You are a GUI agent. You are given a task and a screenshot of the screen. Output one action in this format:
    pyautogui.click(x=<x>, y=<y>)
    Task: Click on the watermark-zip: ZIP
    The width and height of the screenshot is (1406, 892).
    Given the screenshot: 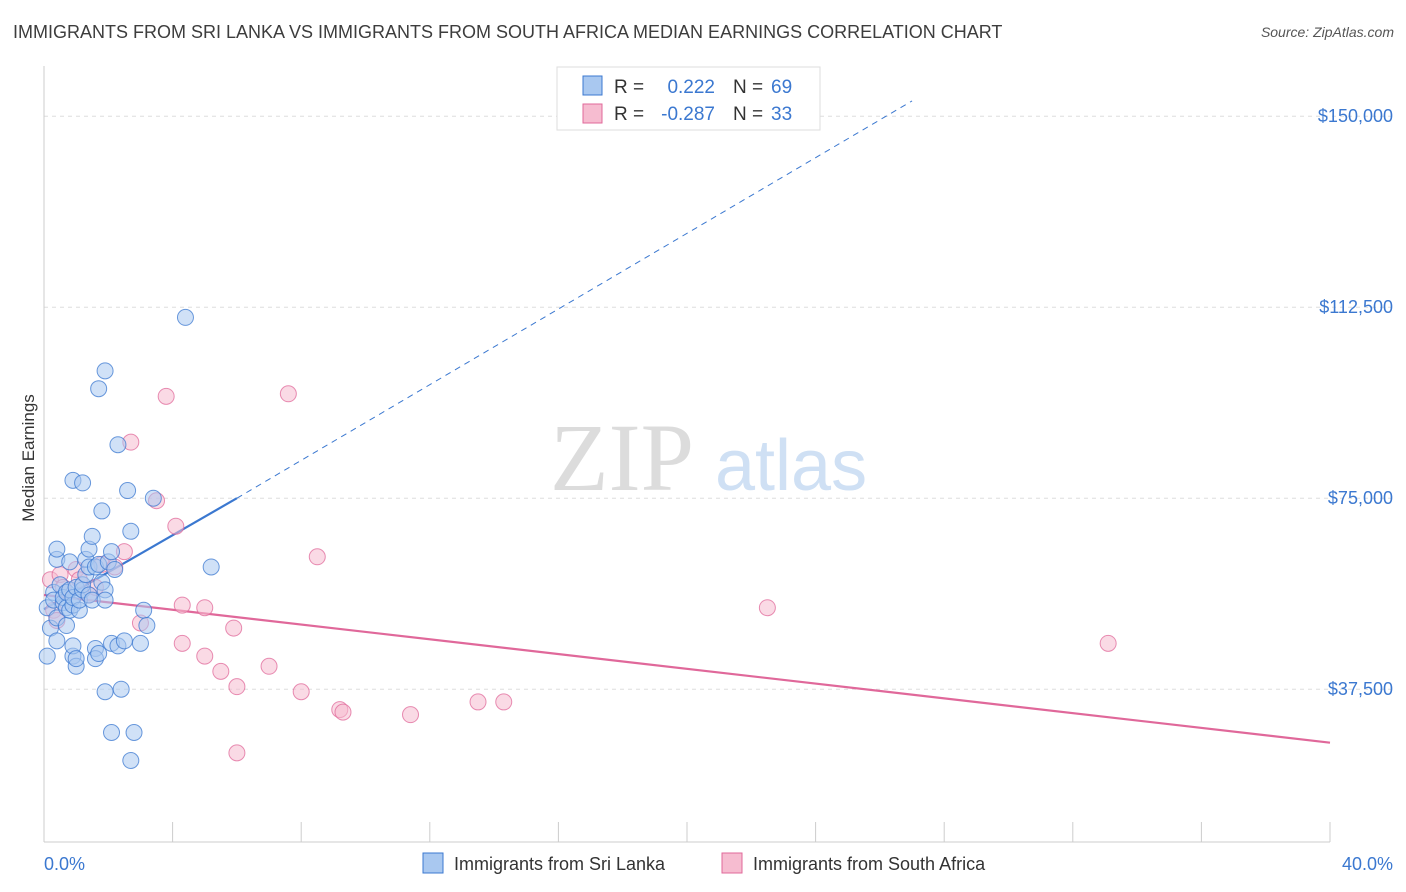 What is the action you would take?
    pyautogui.click(x=622, y=457)
    